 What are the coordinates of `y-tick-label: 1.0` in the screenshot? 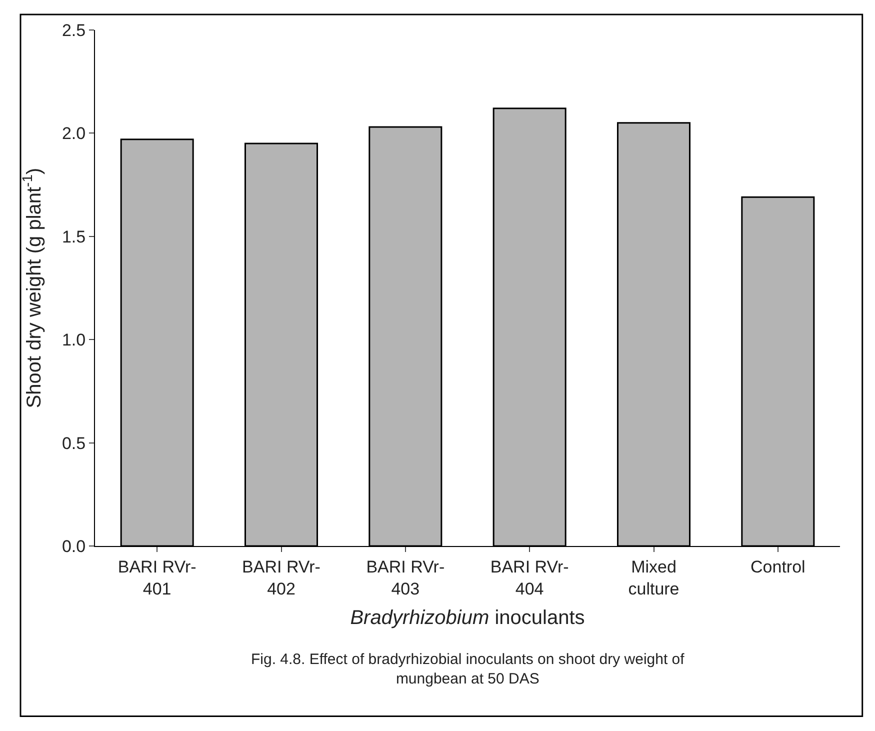 It's located at (74, 340).